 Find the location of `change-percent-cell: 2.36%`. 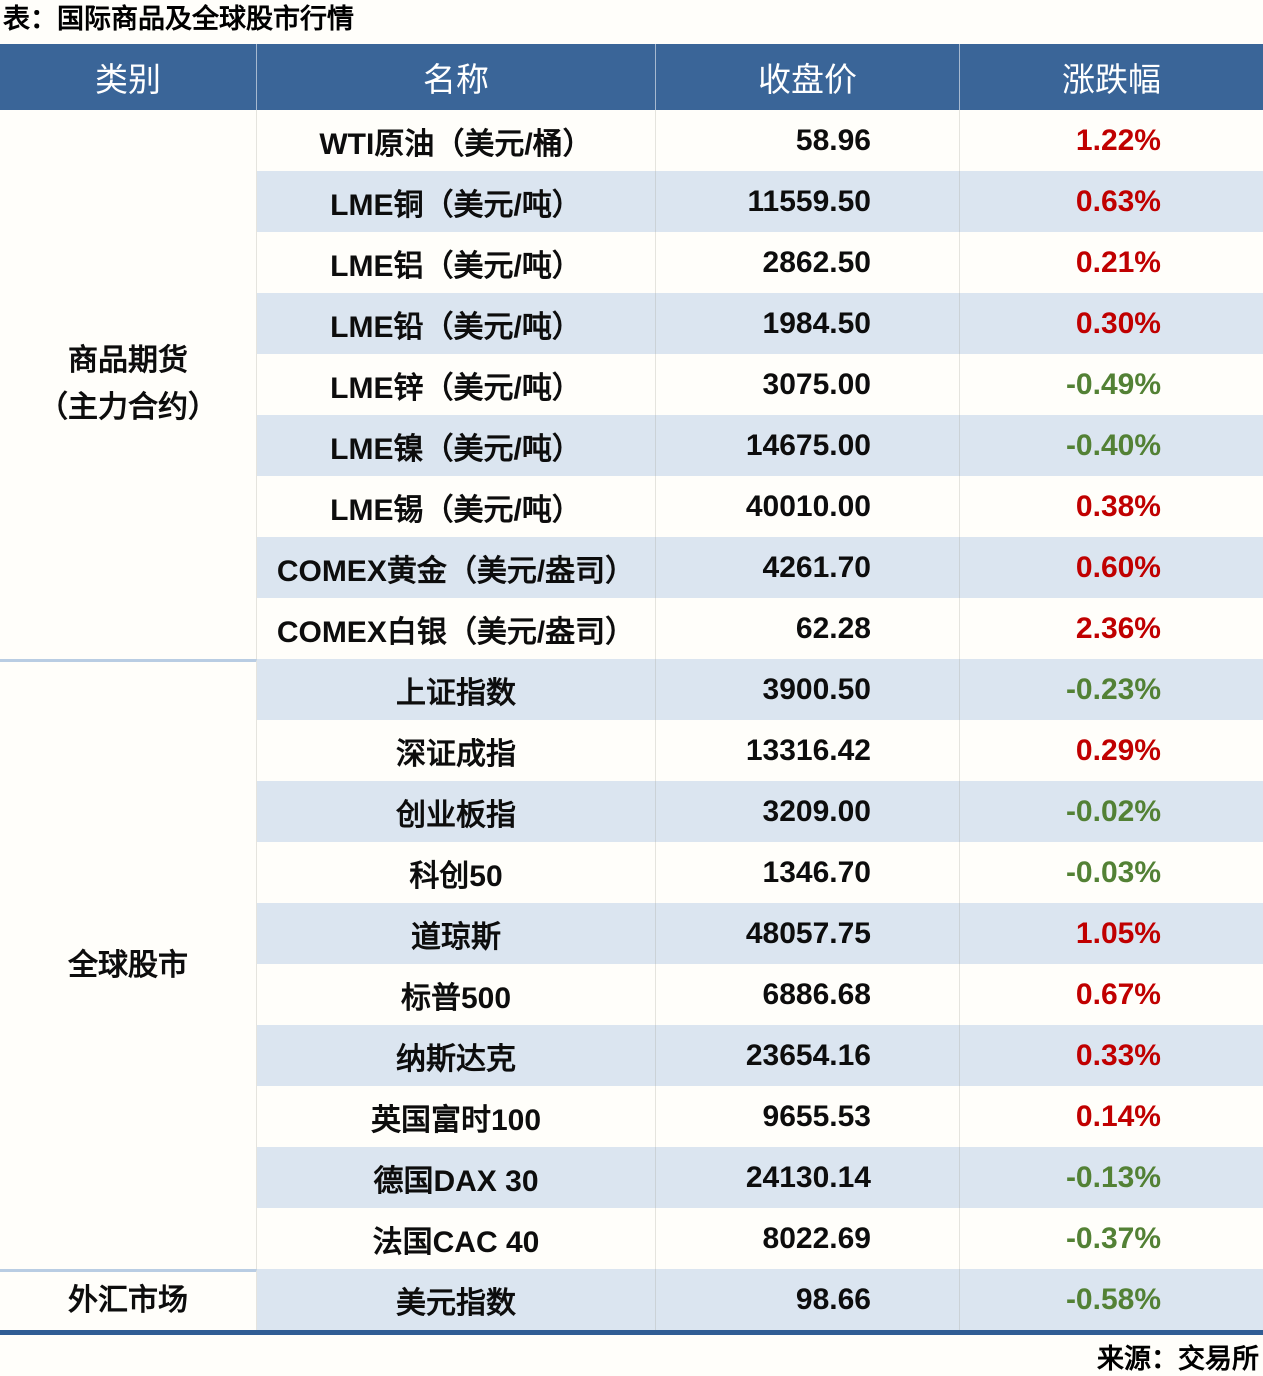

change-percent-cell: 2.36% is located at coordinates (1111, 629).